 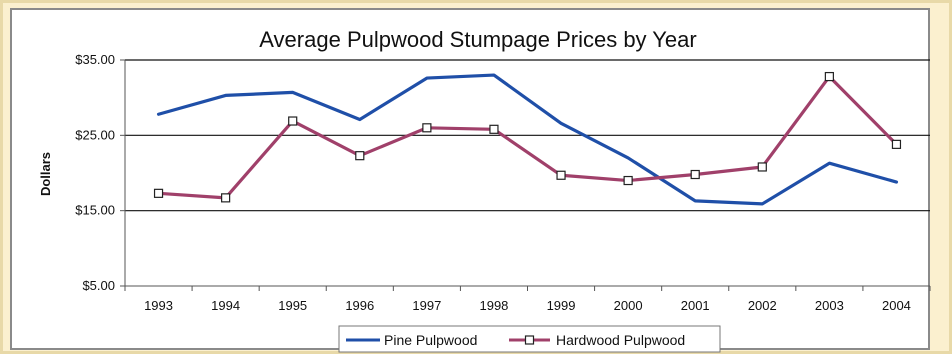 What do you see at coordinates (762, 305) in the screenshot?
I see `x-tick-label: 2002` at bounding box center [762, 305].